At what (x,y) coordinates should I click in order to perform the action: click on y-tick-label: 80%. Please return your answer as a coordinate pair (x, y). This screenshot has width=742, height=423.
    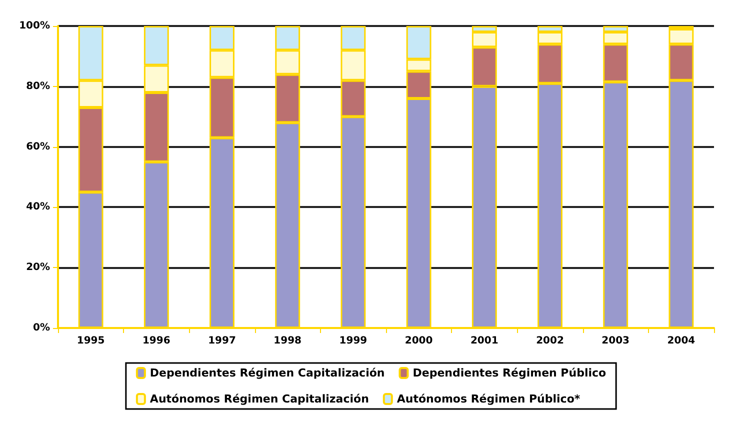
    Looking at the image, I should click on (38, 86).